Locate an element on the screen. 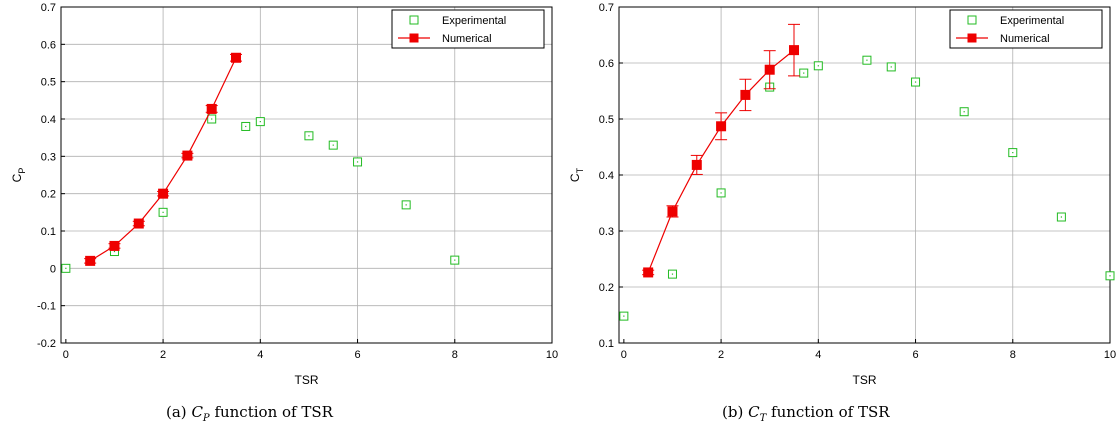  caption-b-text: function of TSR is located at coordinates (830, 412).